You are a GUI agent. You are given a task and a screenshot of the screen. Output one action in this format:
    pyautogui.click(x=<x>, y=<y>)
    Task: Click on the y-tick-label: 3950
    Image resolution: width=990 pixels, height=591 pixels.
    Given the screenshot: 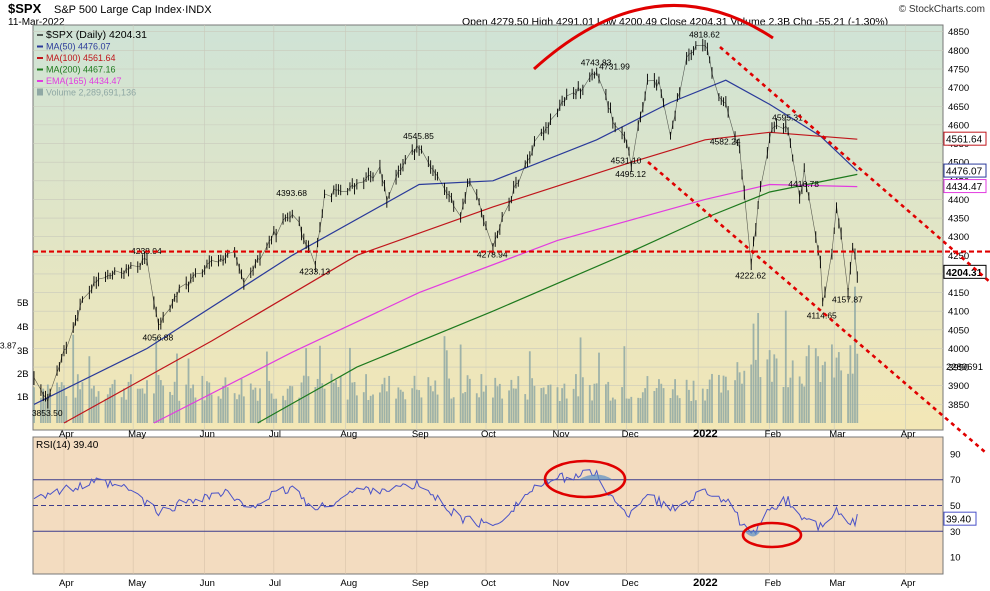 What is the action you would take?
    pyautogui.click(x=958, y=368)
    